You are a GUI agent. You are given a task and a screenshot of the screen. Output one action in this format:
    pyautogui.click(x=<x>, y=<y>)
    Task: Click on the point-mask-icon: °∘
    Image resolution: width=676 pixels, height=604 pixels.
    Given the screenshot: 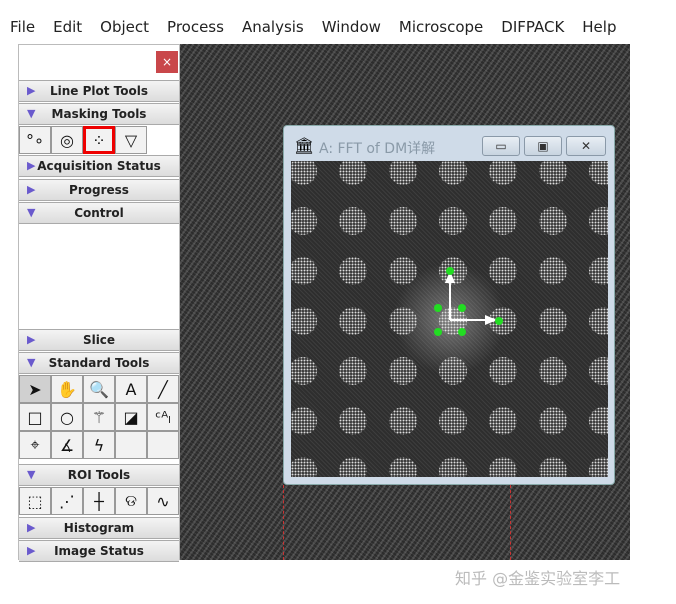 What is the action you would take?
    pyautogui.click(x=35, y=140)
    